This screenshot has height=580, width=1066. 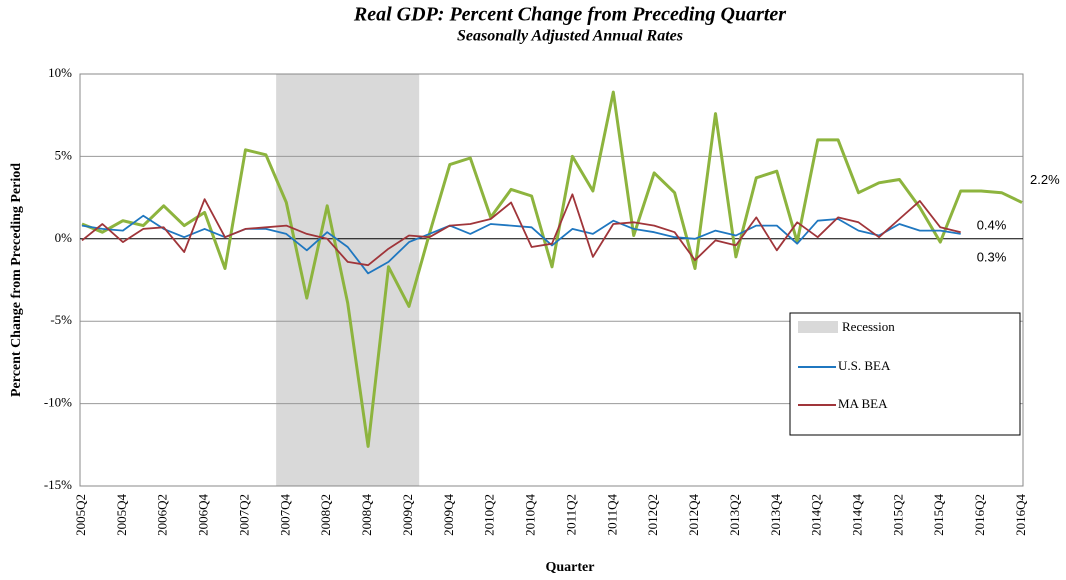 I want to click on x-tick-label: 2012Q2, so click(x=652, y=515).